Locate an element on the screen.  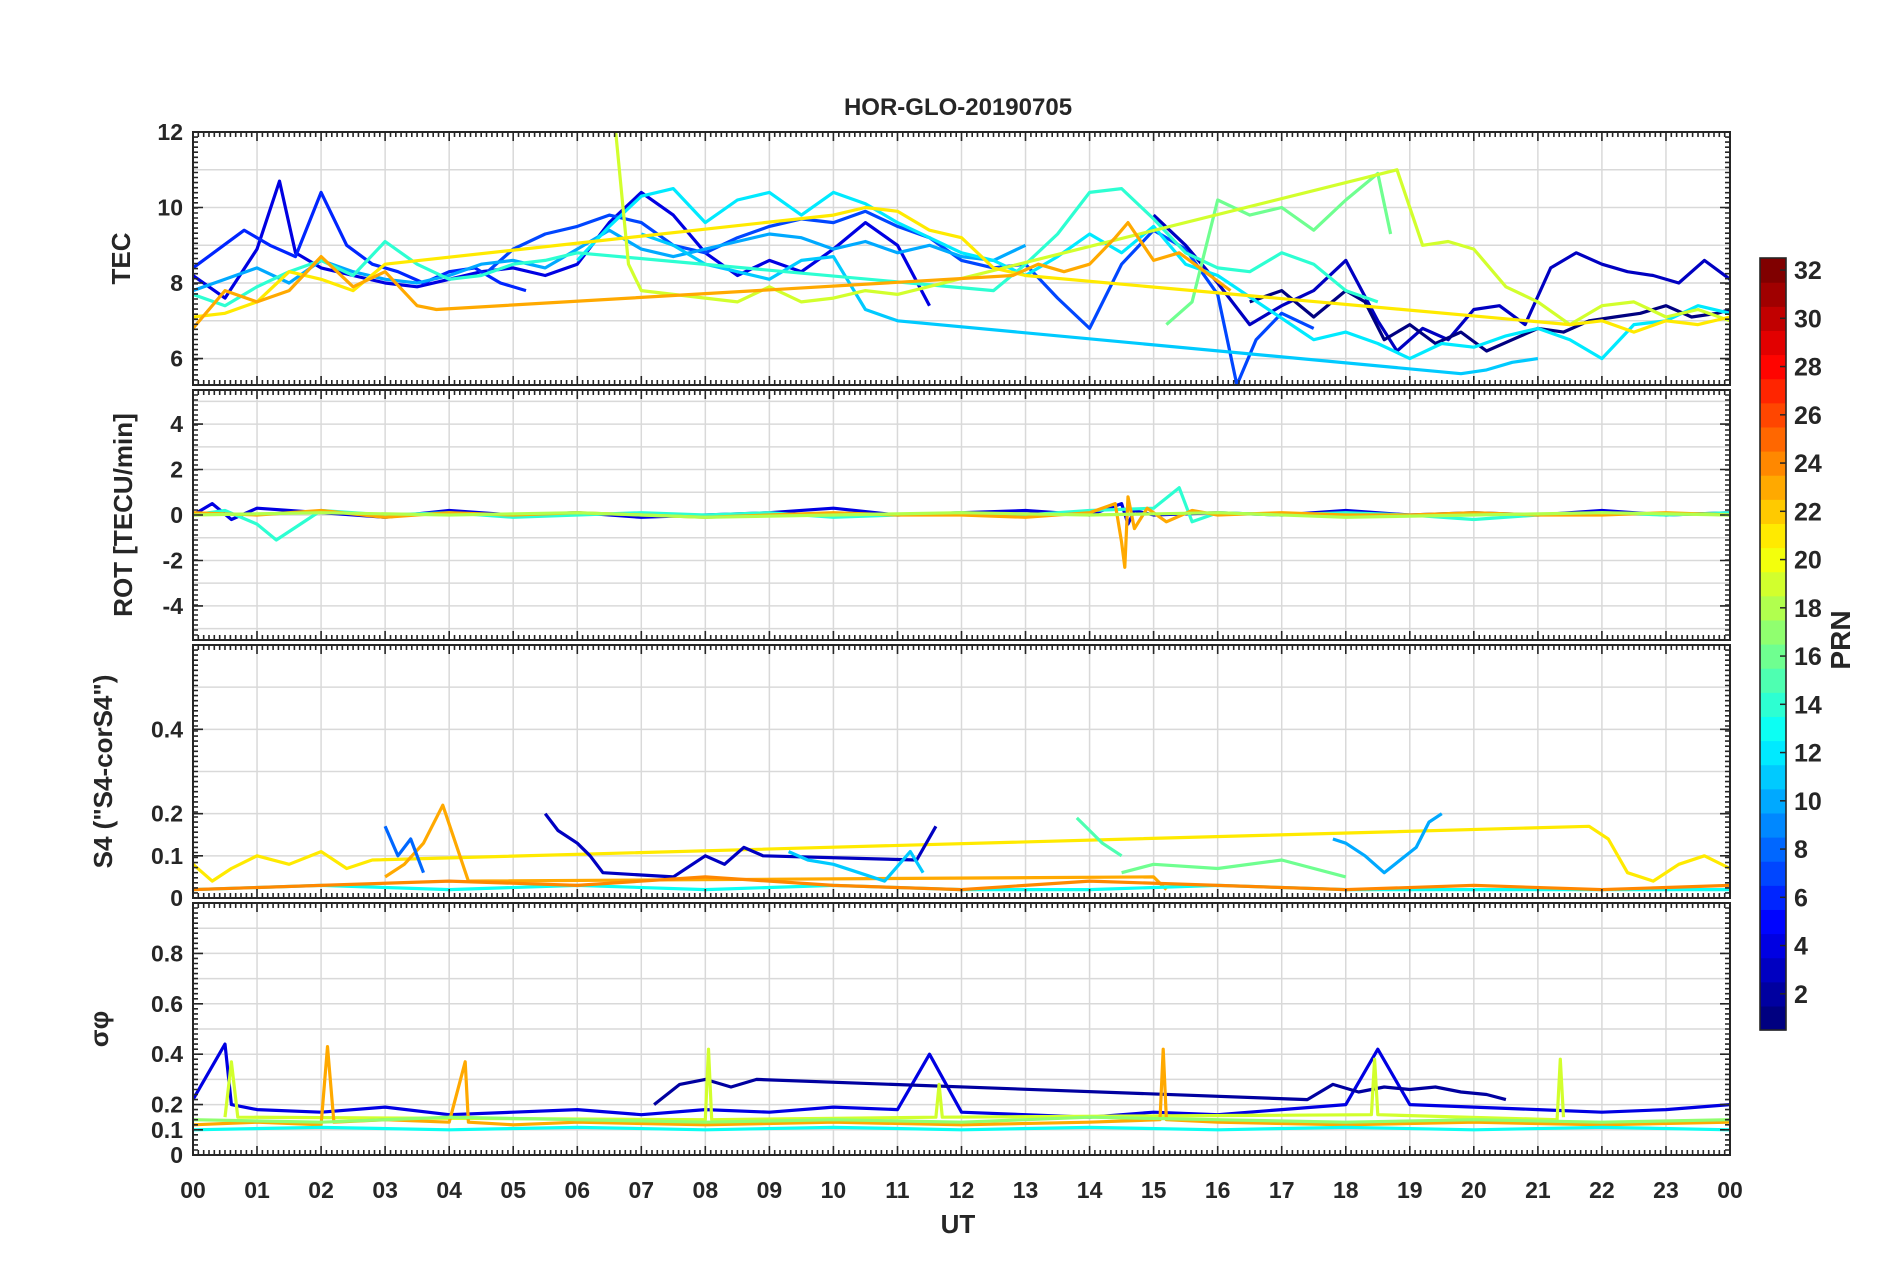
y-axis-label-s4: S4 ("S4-corS4") is located at coordinates (103, 772).